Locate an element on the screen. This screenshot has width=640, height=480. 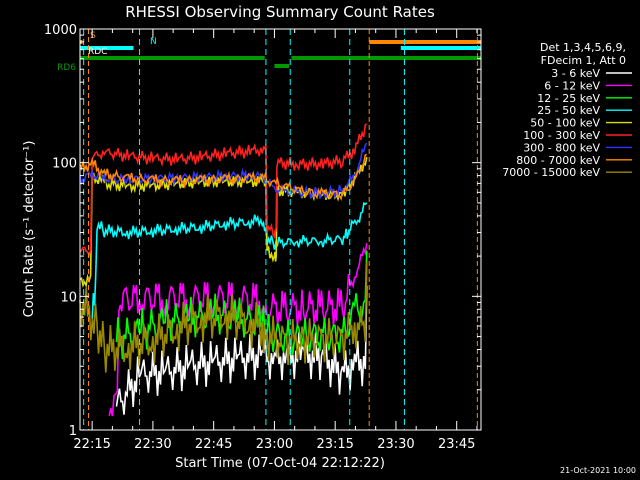
y-tick-label: 100 is located at coordinates (64, 164).